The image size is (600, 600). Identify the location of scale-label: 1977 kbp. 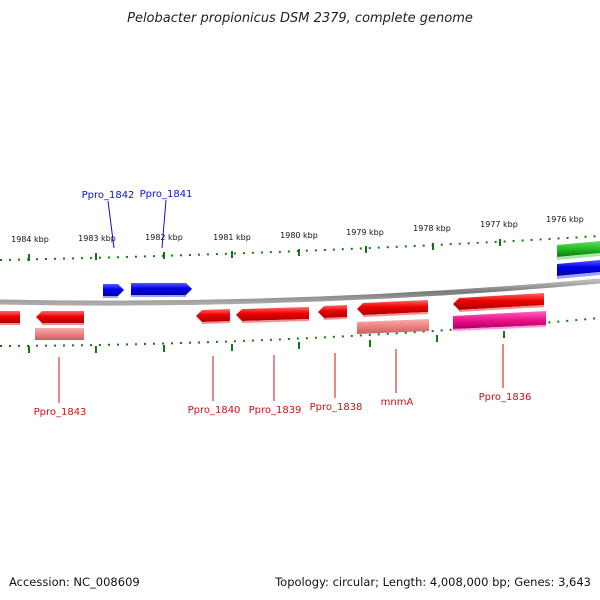
(499, 224).